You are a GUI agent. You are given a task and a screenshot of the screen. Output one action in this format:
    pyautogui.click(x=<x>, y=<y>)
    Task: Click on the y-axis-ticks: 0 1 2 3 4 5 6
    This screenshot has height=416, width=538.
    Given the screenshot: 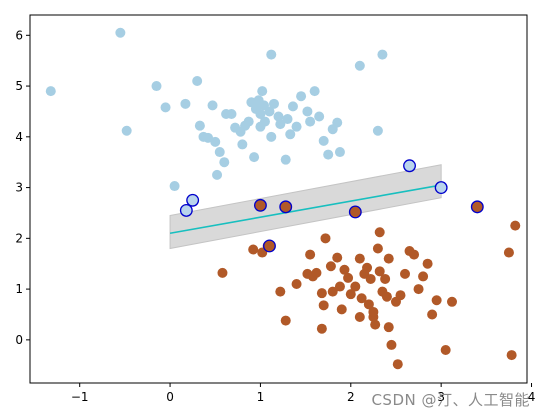 What is the action you would take?
    pyautogui.click(x=22, y=187)
    